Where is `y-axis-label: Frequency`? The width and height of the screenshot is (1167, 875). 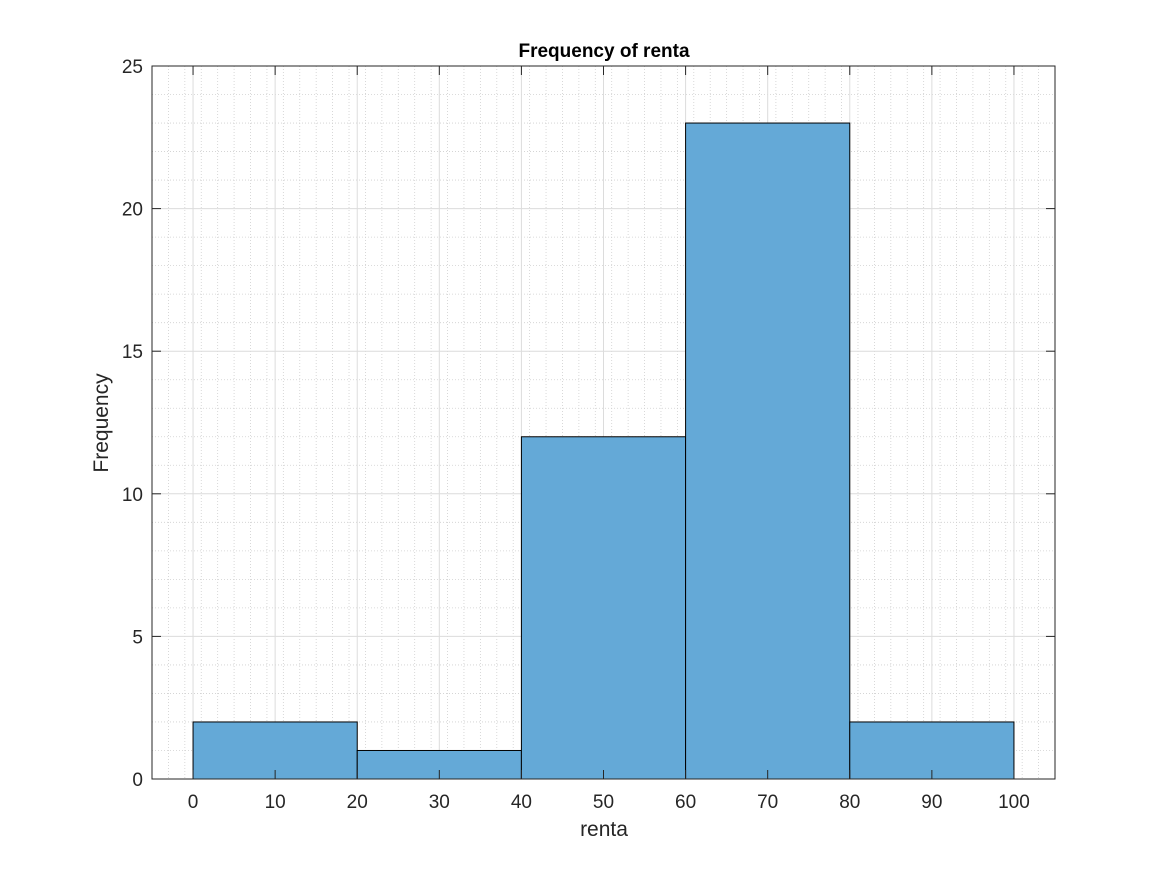 y-axis-label: Frequency is located at coordinates (101, 423).